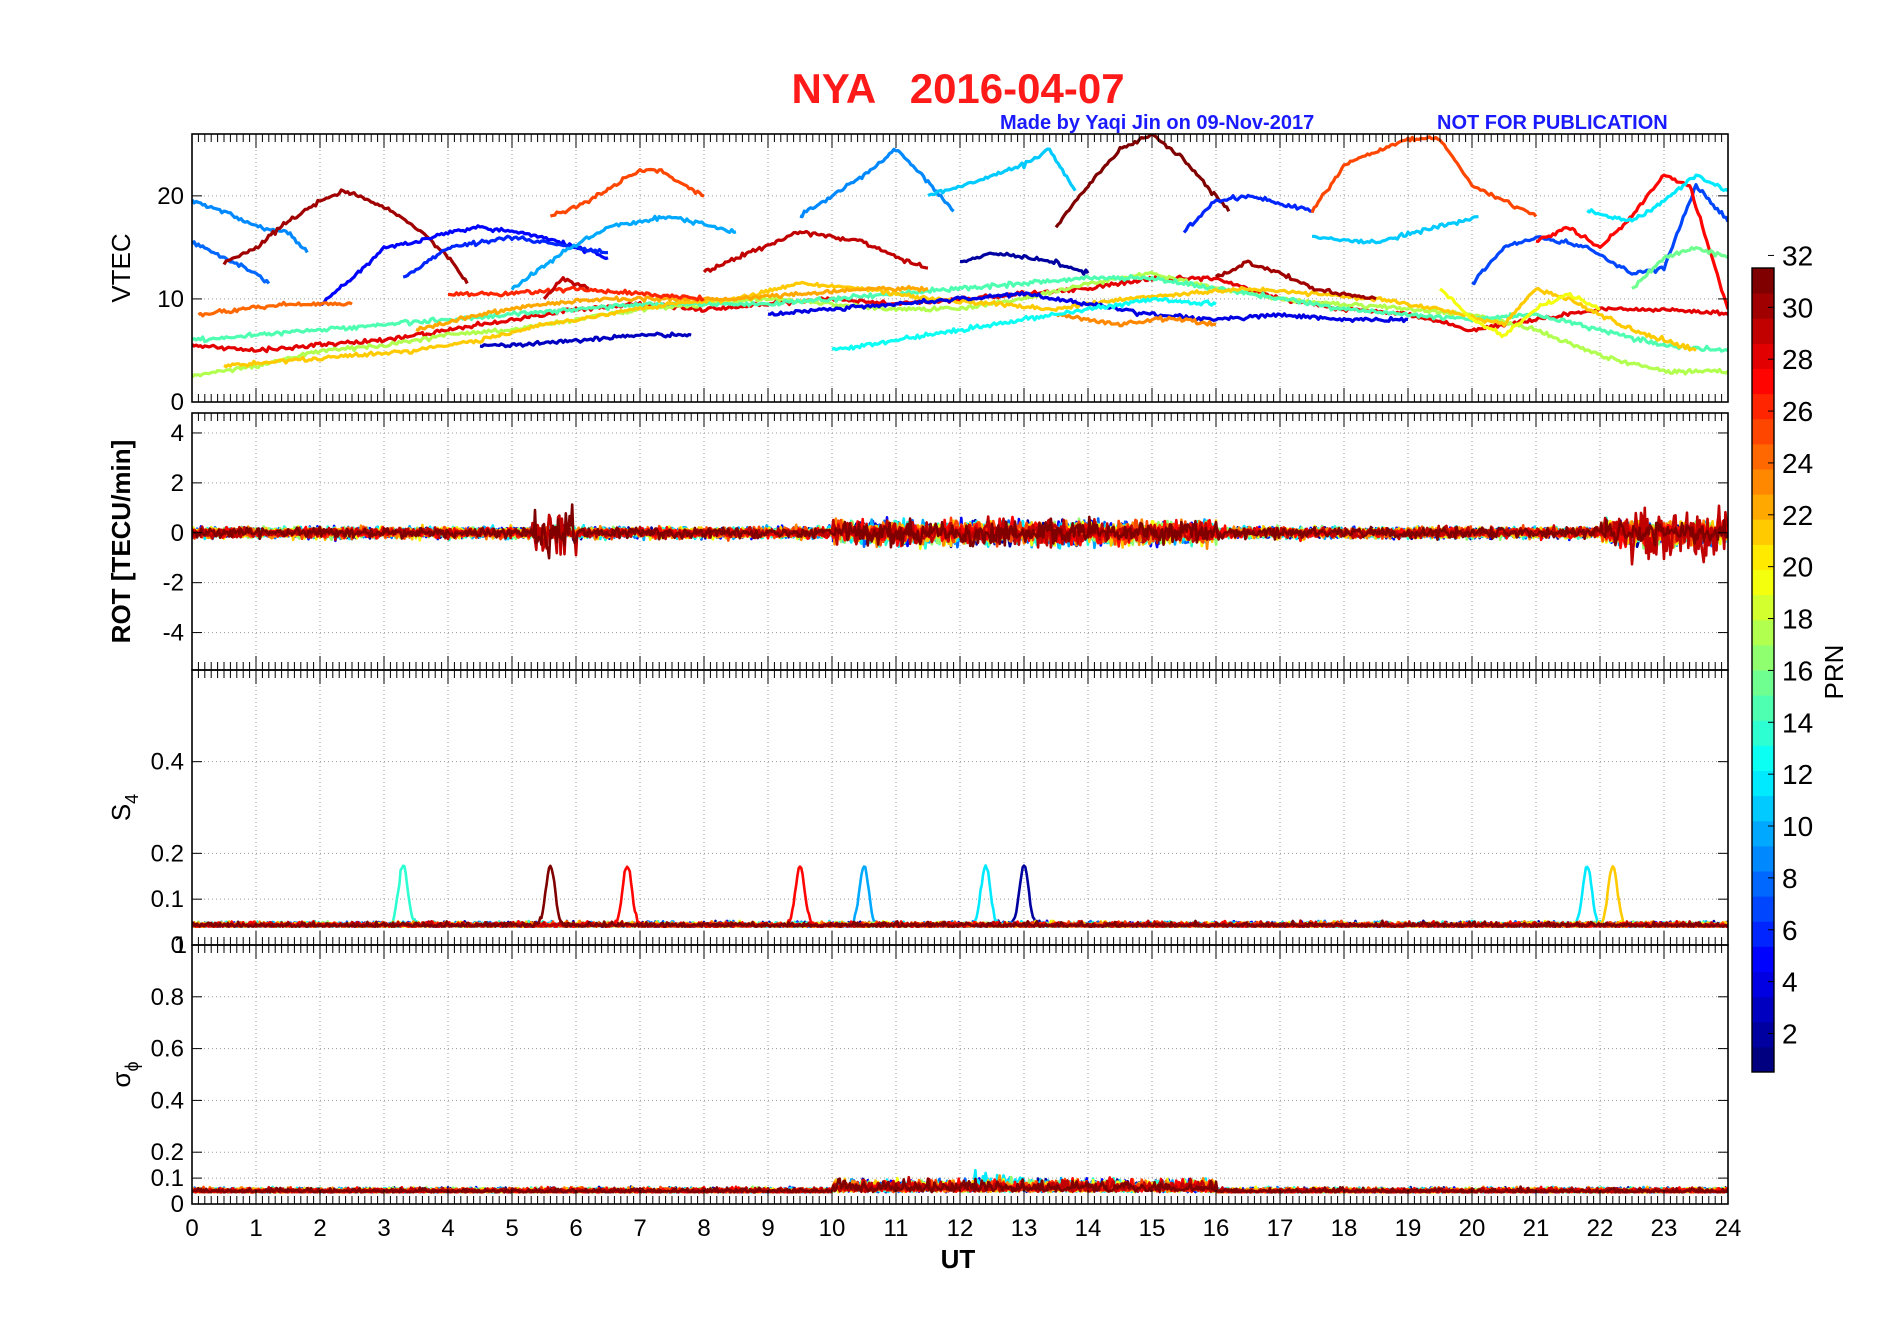  Describe the element at coordinates (832, 1228) in the screenshot. I see `x-tick-label: 10` at that location.